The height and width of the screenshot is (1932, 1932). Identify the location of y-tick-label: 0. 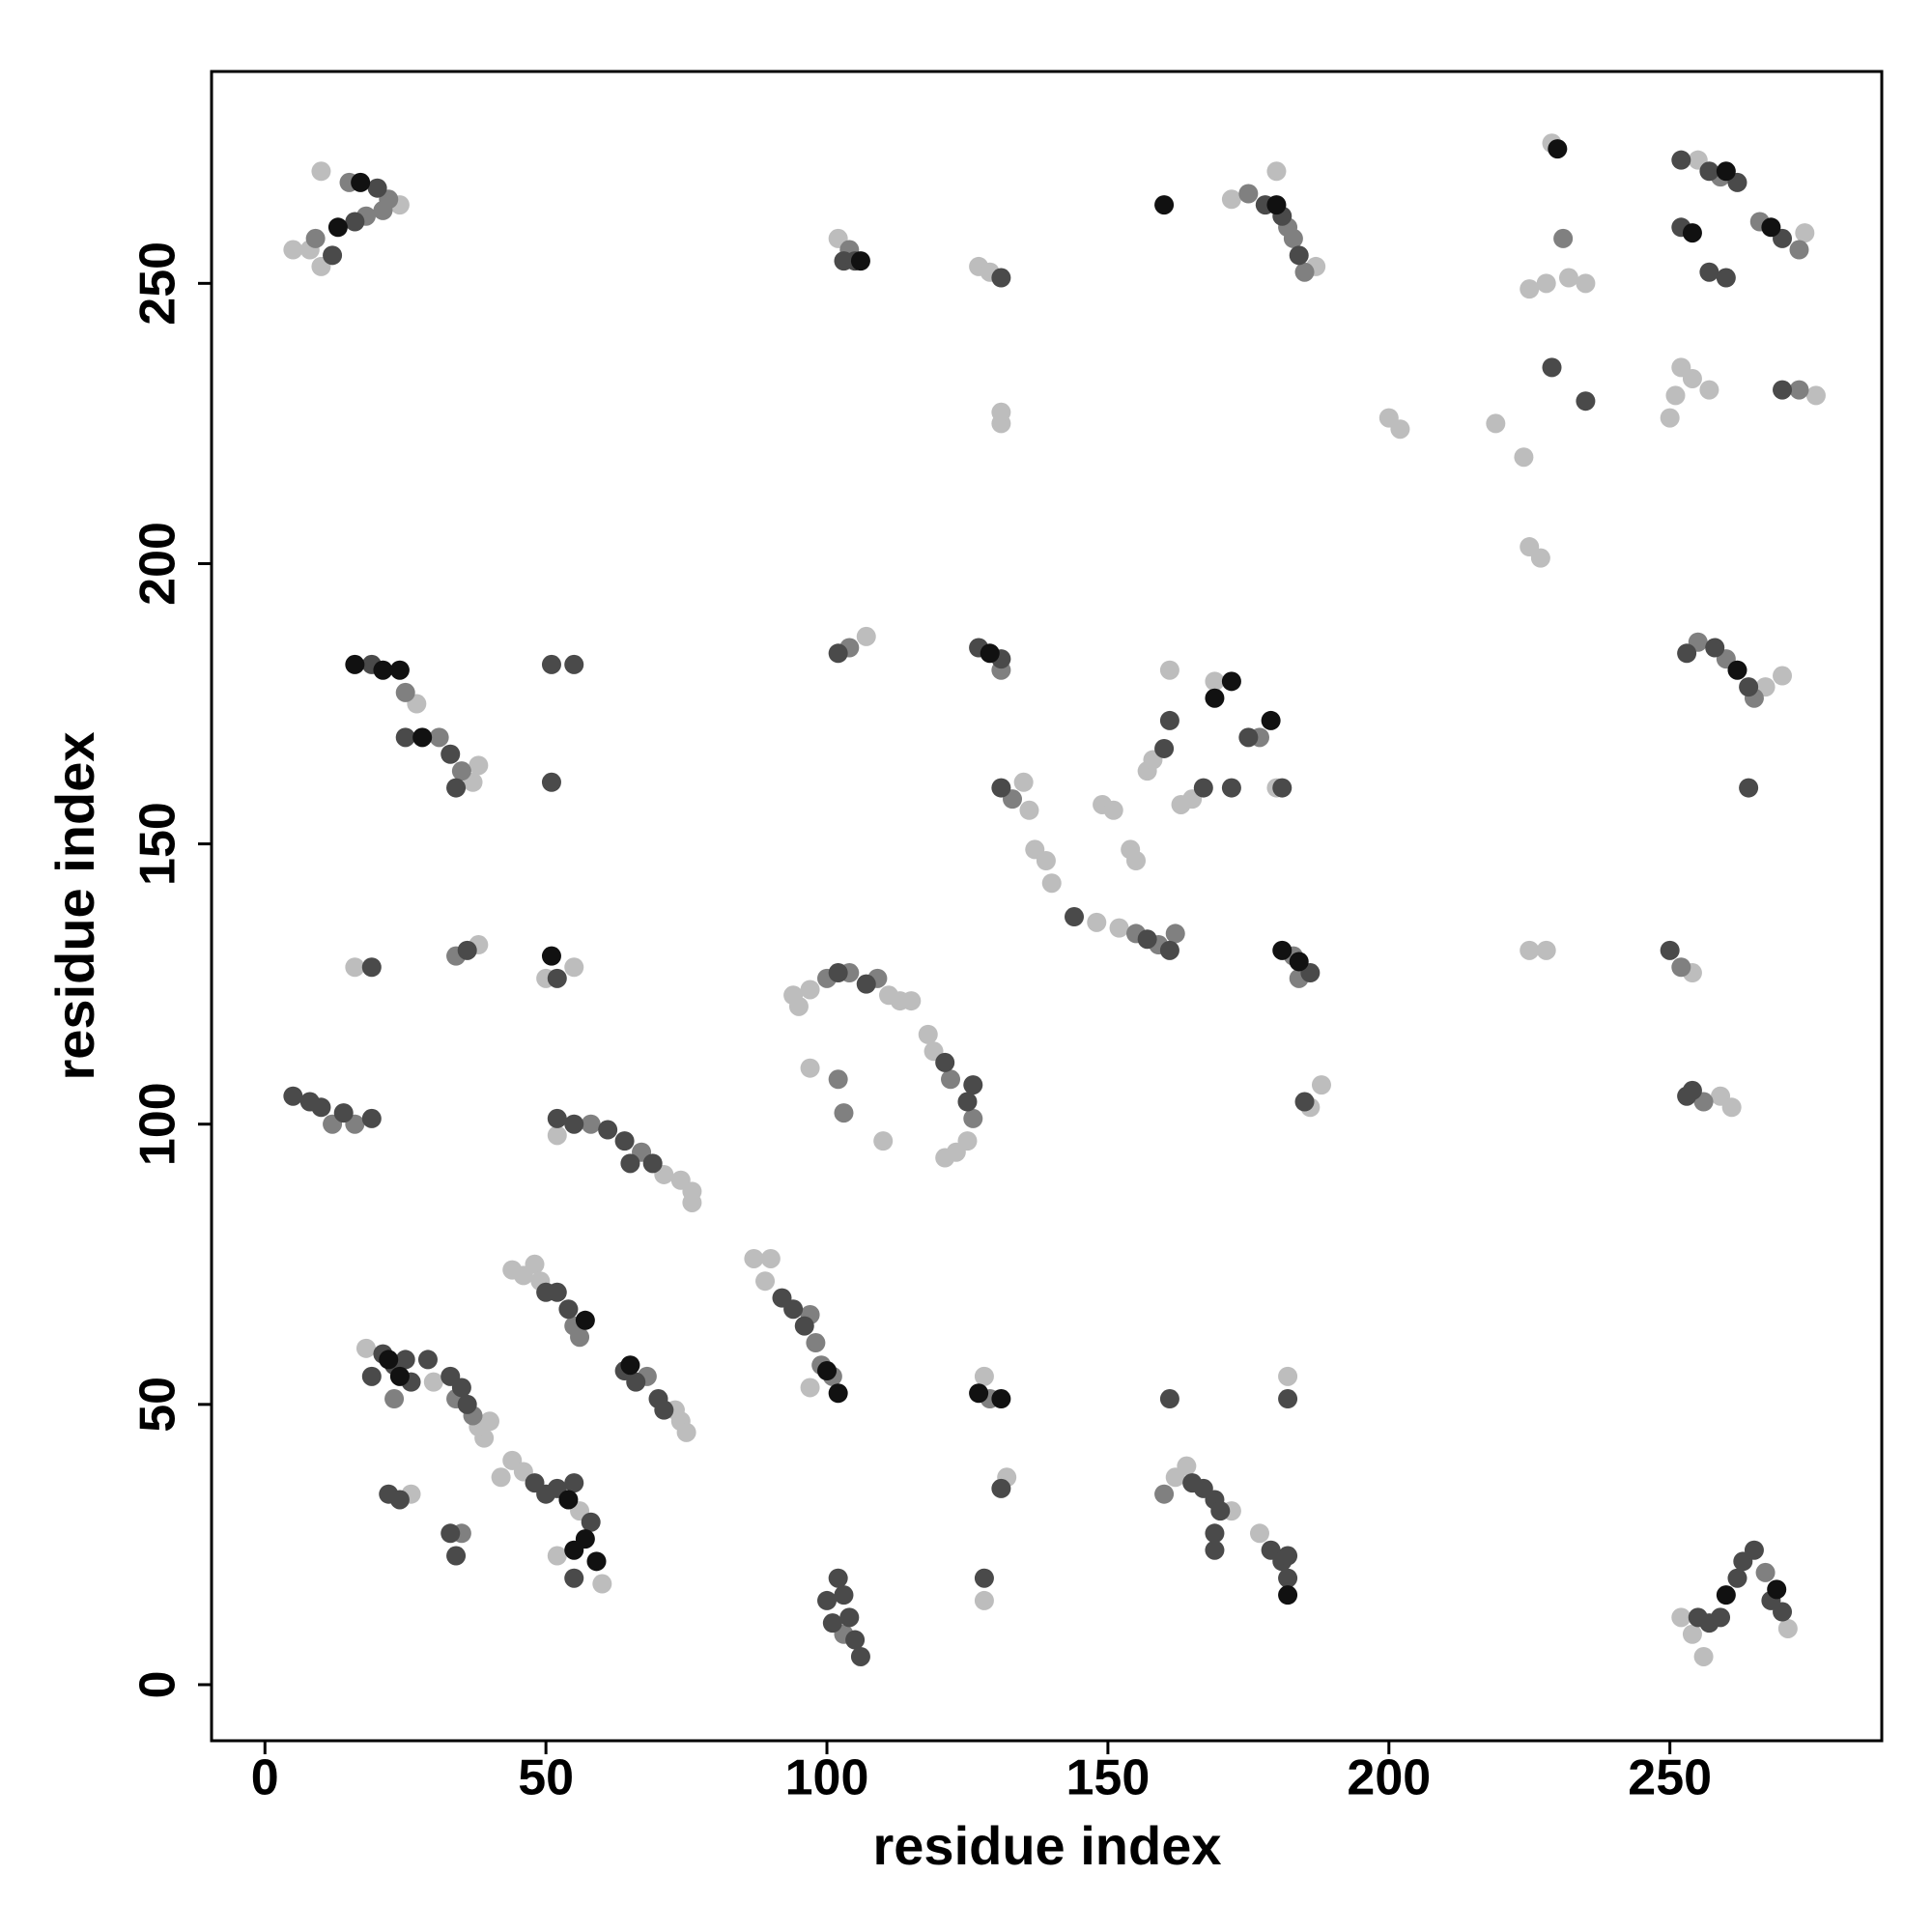
(158, 1685).